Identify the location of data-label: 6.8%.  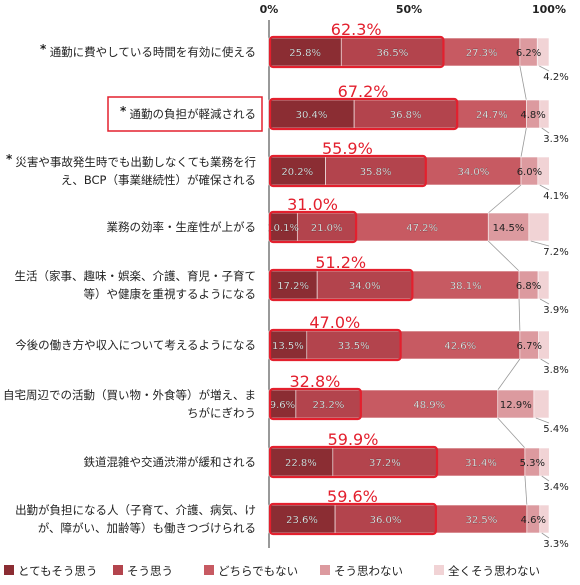
(528, 286).